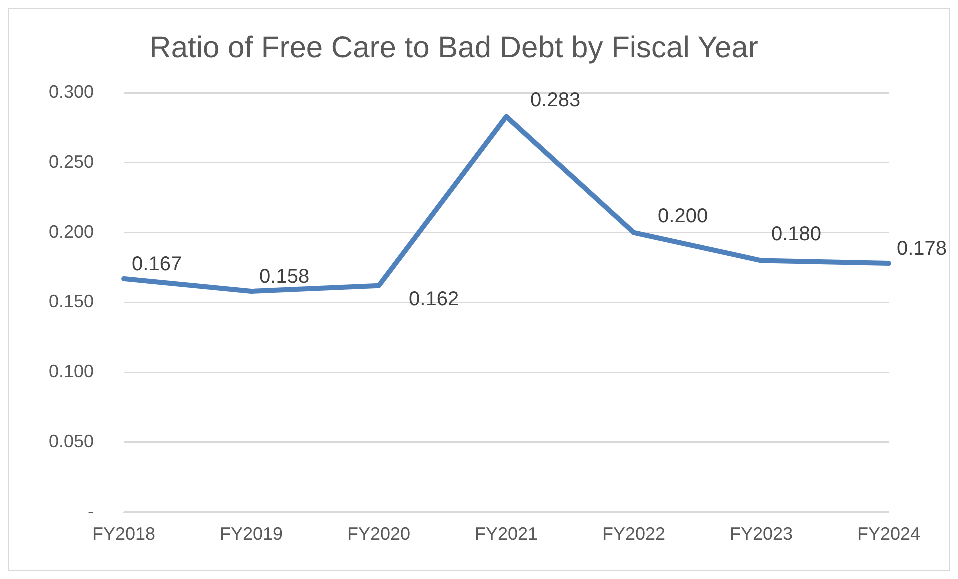 The height and width of the screenshot is (579, 958). I want to click on y-tick-label: 0.150, so click(71, 302).